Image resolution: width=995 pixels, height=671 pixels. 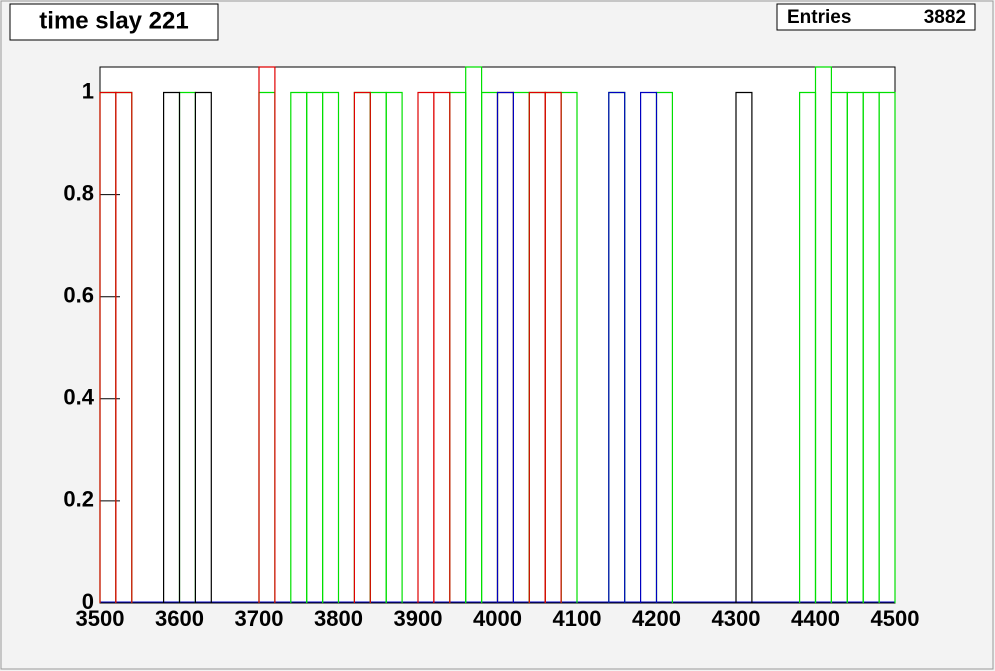 What do you see at coordinates (259, 618) in the screenshot?
I see `x-tick-label: 3700` at bounding box center [259, 618].